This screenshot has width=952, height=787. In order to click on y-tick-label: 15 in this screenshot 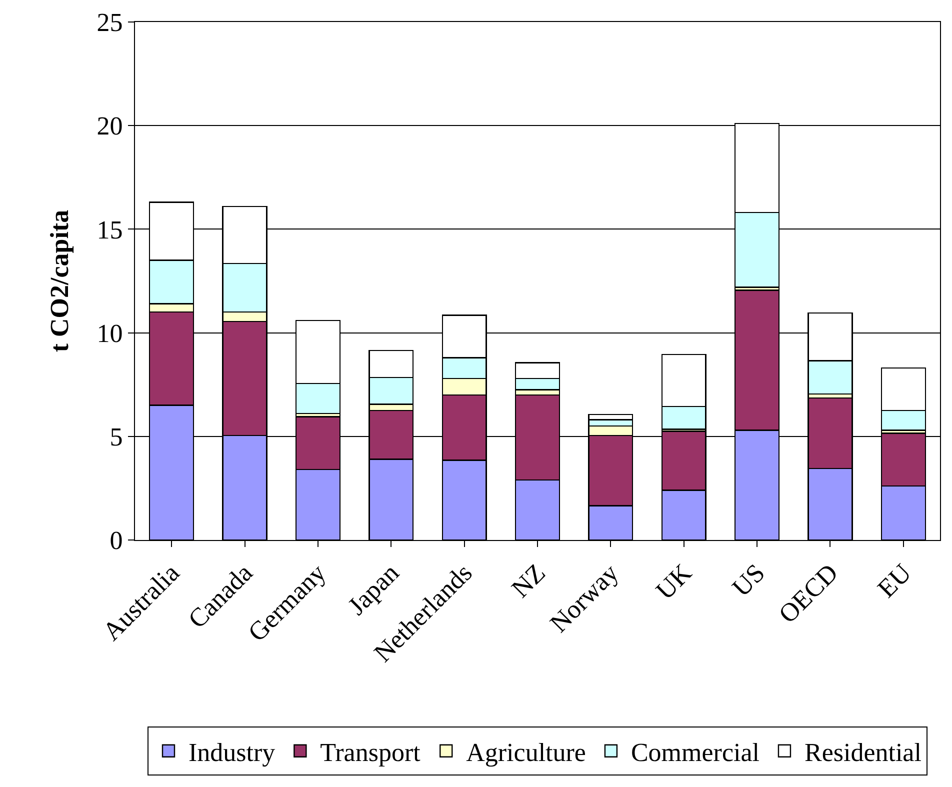, I will do `click(109, 229)`.